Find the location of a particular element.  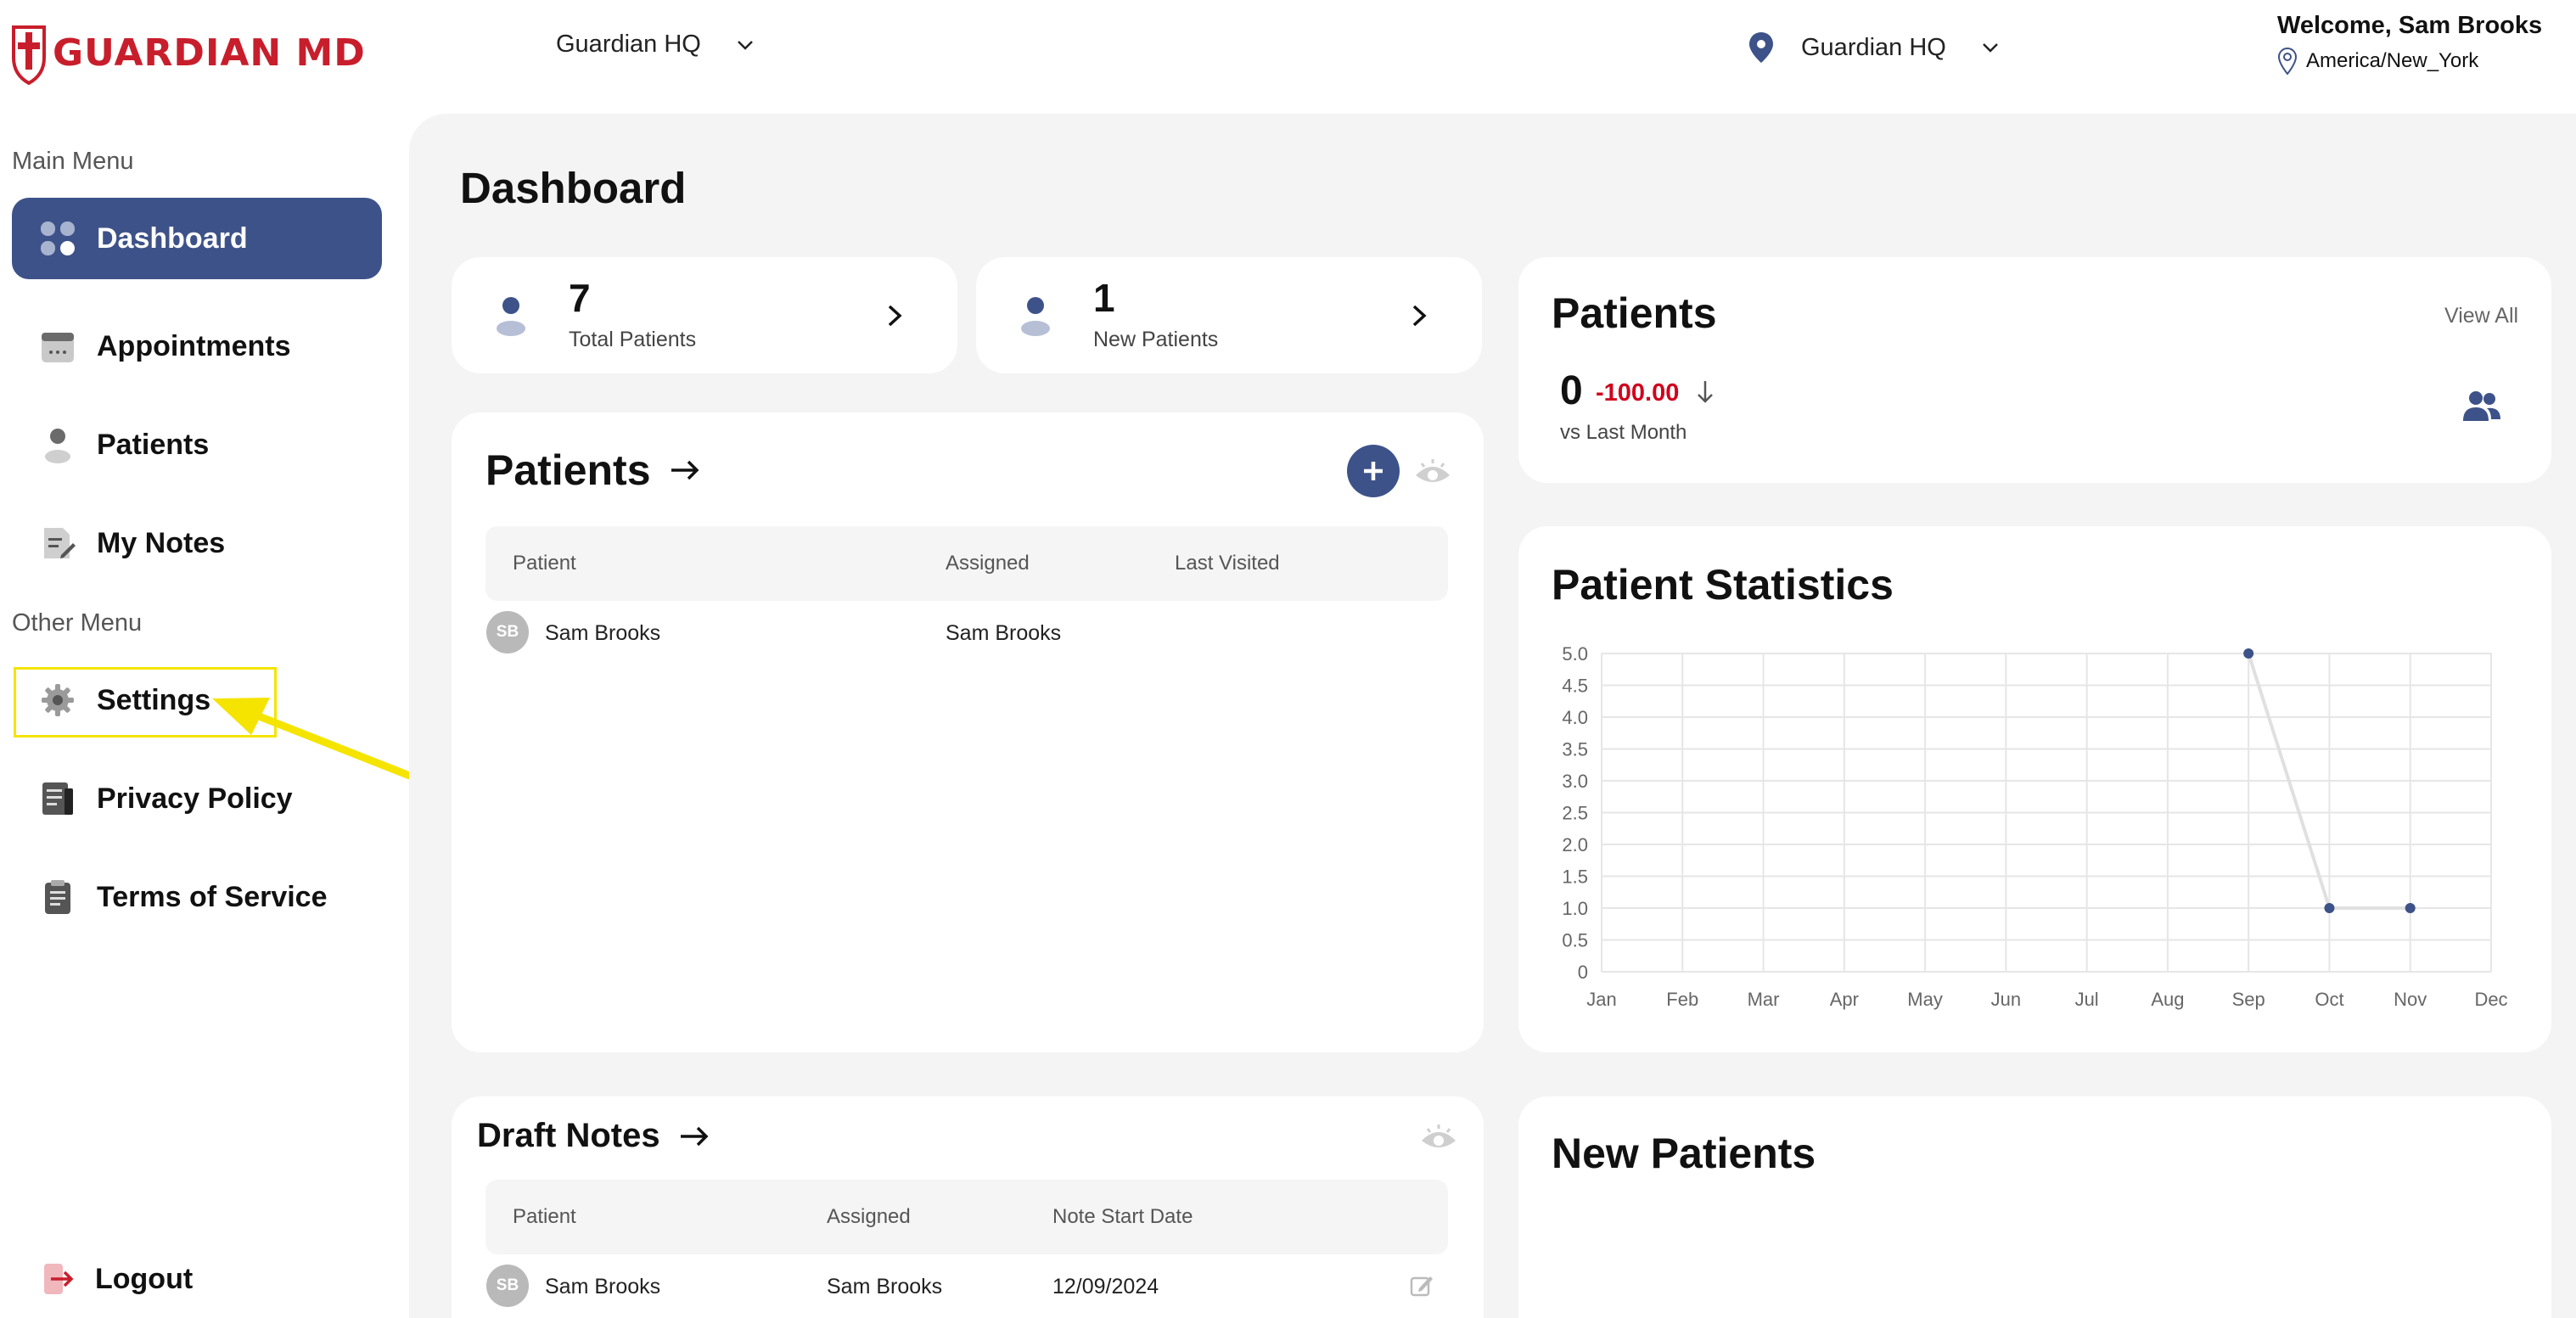

brand-logo: GUARDIAN MD is located at coordinates (188, 52).